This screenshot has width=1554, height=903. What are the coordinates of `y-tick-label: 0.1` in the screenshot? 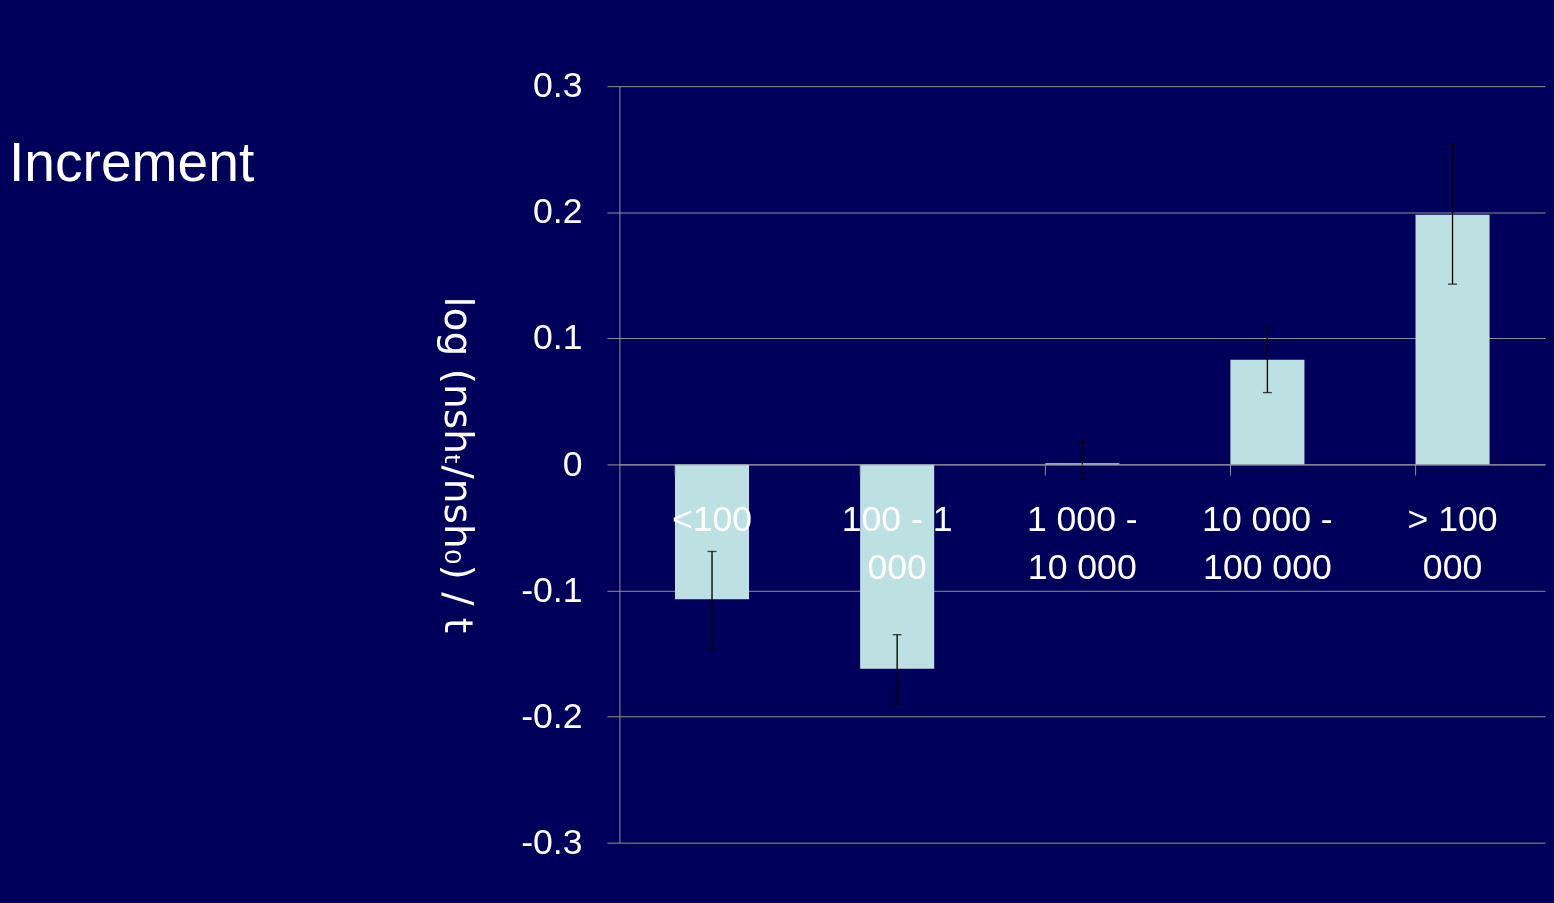 It's located at (558, 337).